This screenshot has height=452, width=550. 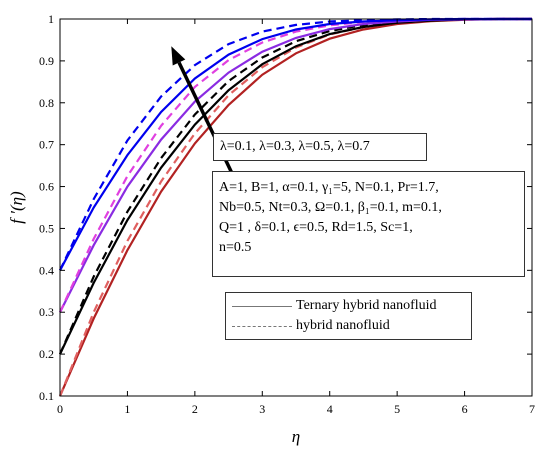 What do you see at coordinates (46, 354) in the screenshot?
I see `y-tick-label: 0.2` at bounding box center [46, 354].